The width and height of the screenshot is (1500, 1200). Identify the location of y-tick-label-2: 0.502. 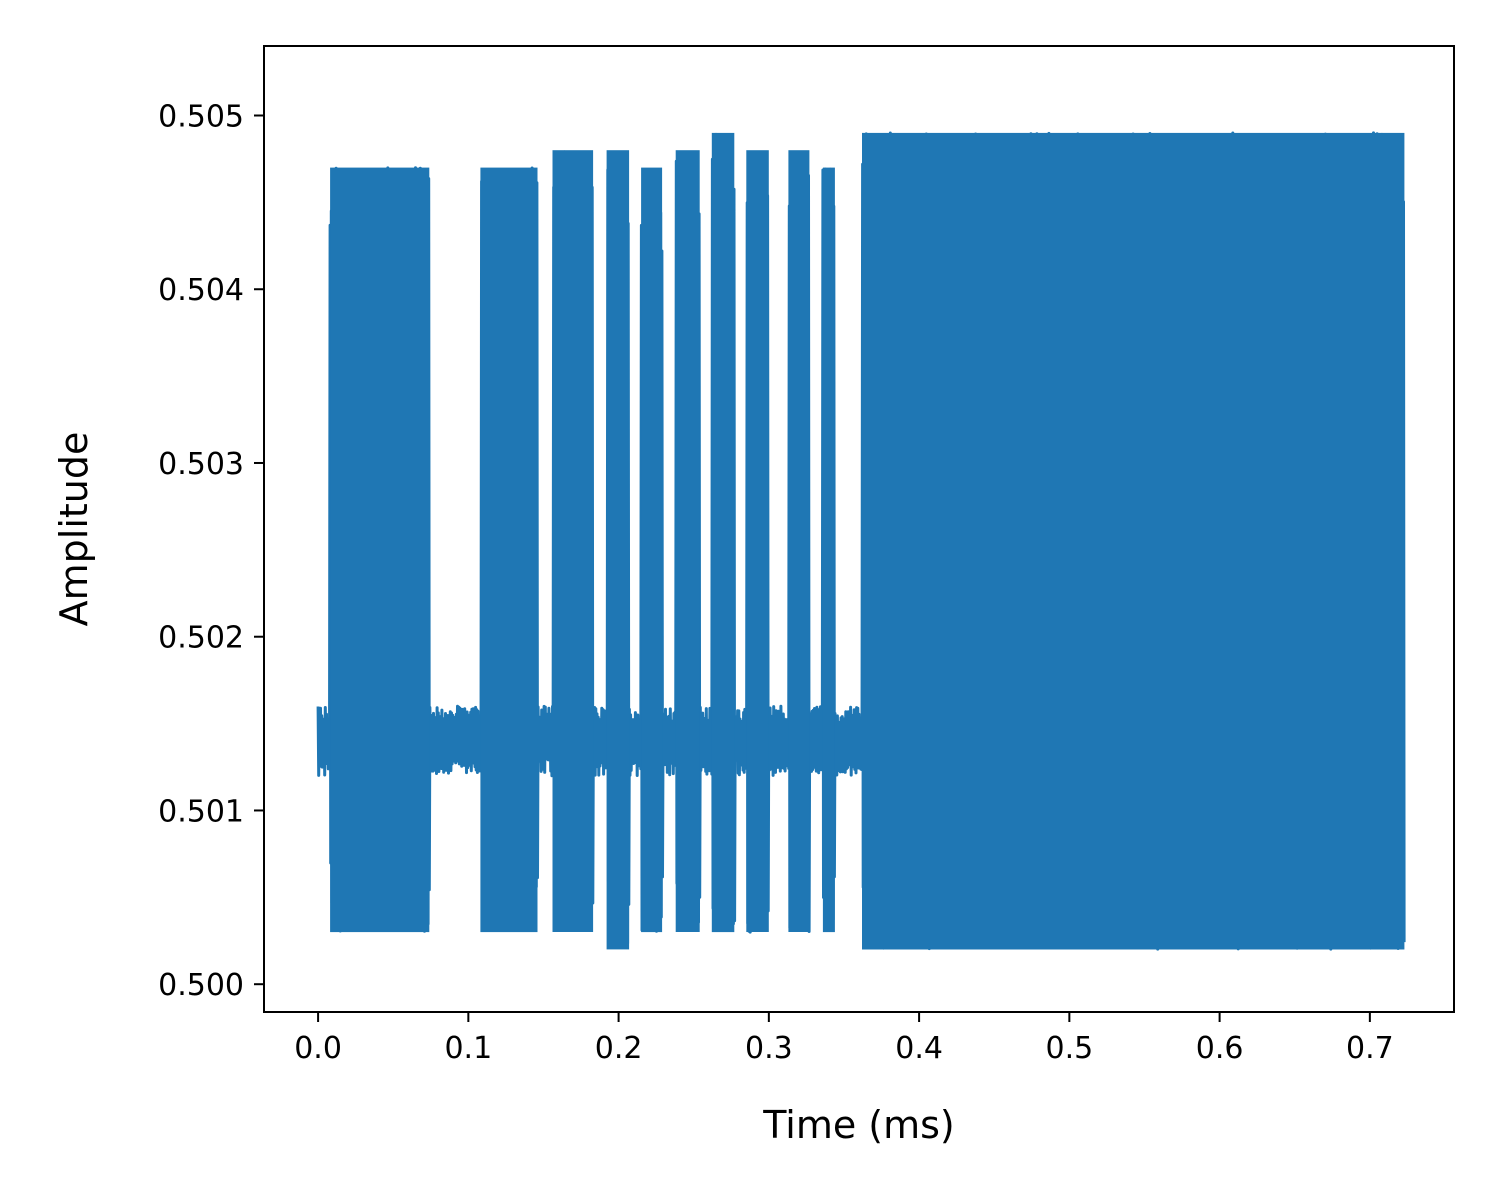
(201, 638).